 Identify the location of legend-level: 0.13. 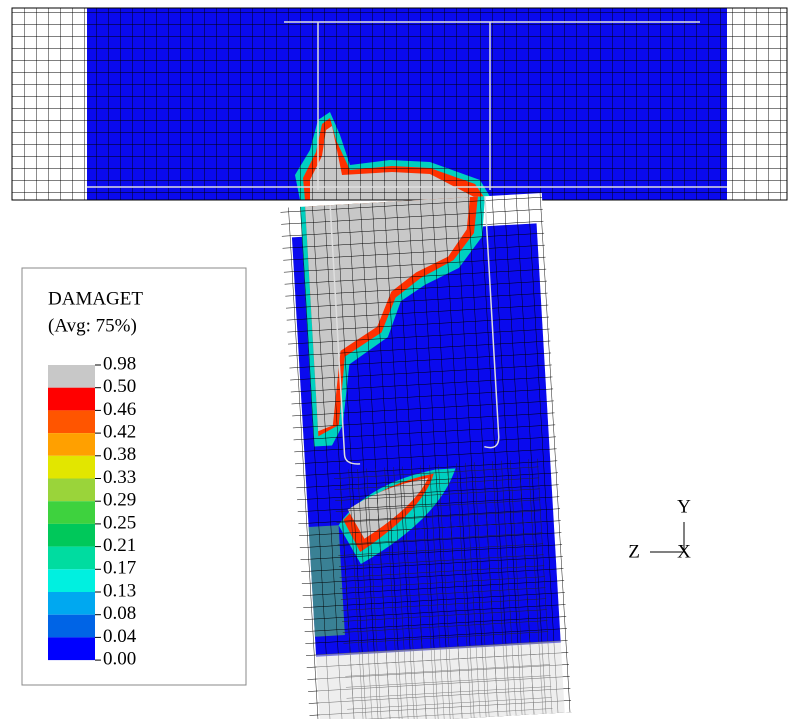
(119, 590).